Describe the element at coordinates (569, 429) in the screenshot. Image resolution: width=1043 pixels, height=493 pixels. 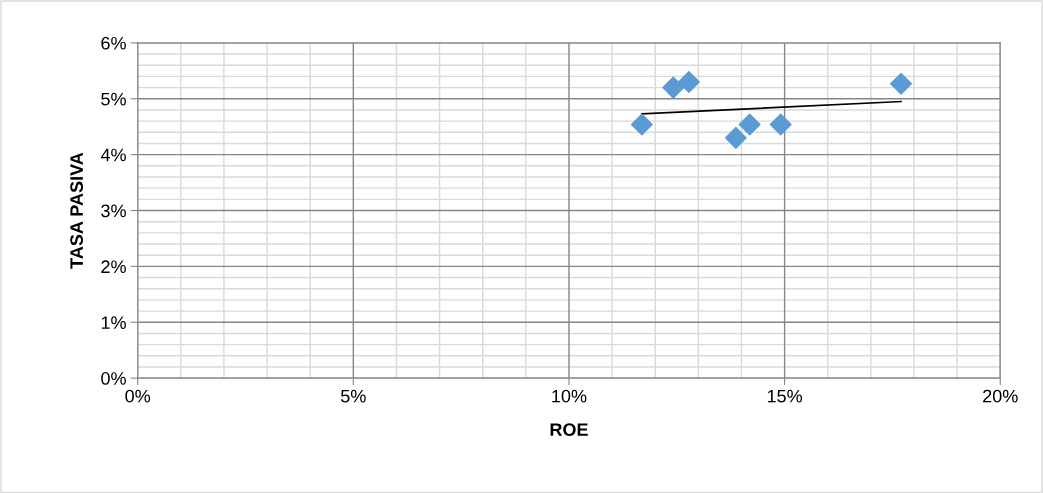
I see `x-axis-title: ROE` at that location.